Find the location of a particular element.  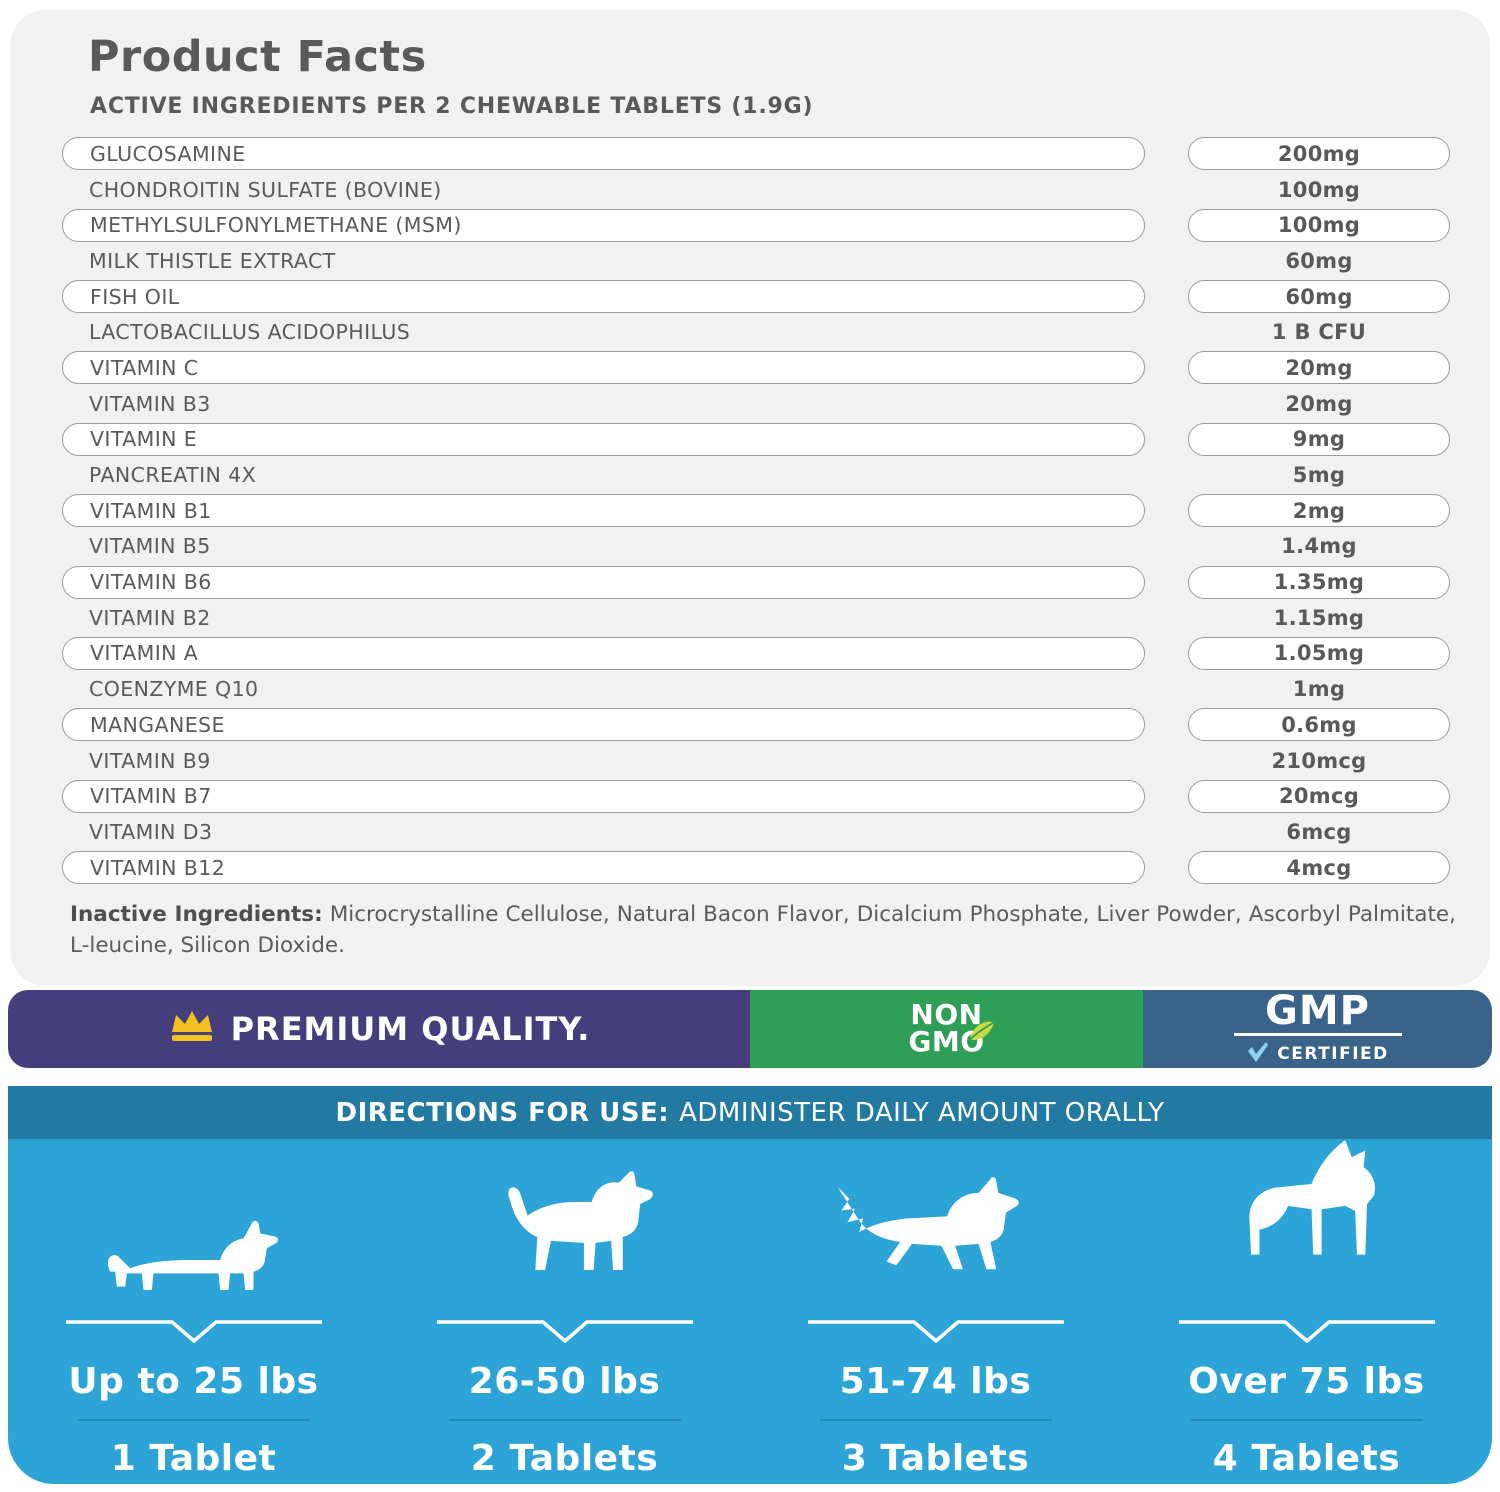

ingredient-amount: 200mg is located at coordinates (1319, 154).